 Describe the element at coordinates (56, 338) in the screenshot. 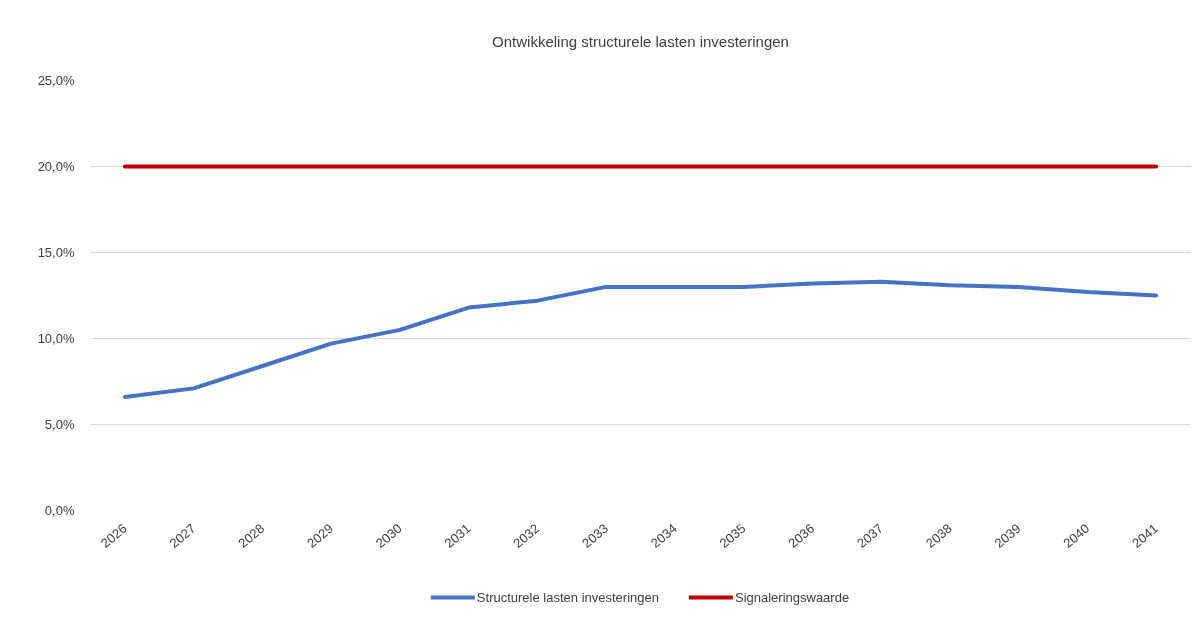

I see `y-tick-label: 10,0%` at that location.